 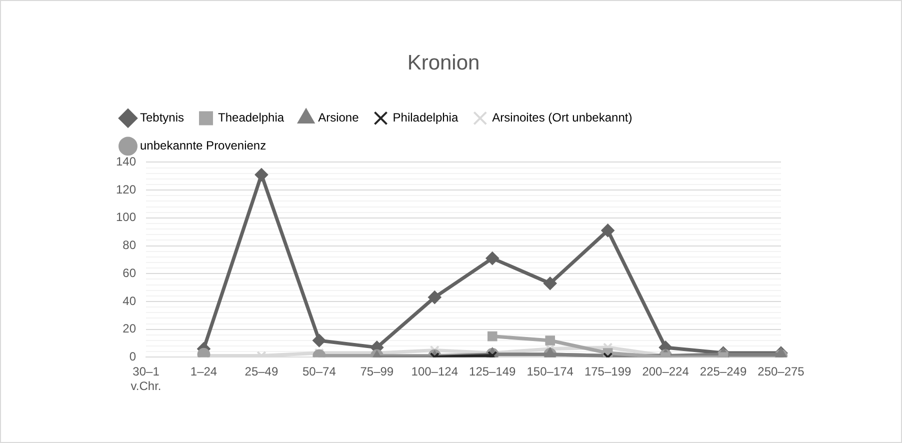 What do you see at coordinates (129, 301) in the screenshot?
I see `y-tick-label: 40` at bounding box center [129, 301].